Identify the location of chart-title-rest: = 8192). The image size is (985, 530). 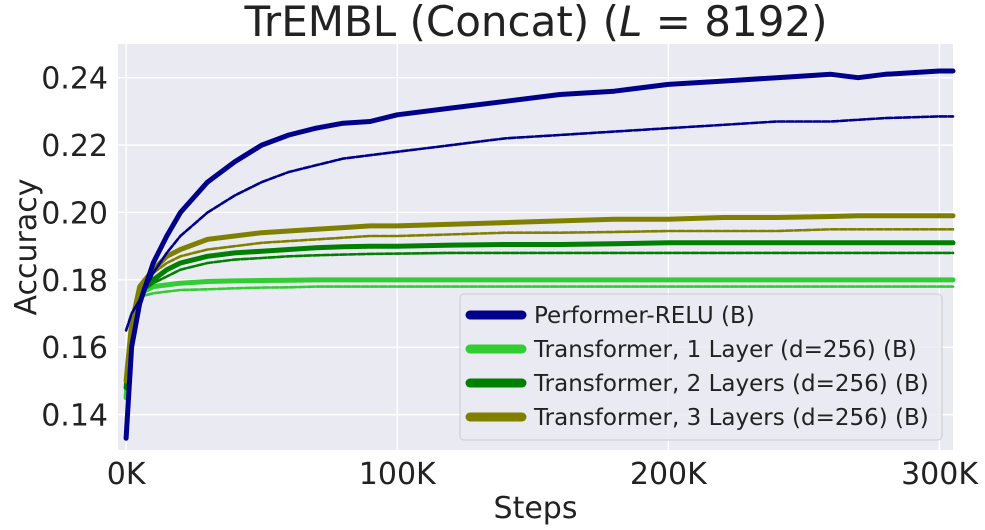
(734, 23).